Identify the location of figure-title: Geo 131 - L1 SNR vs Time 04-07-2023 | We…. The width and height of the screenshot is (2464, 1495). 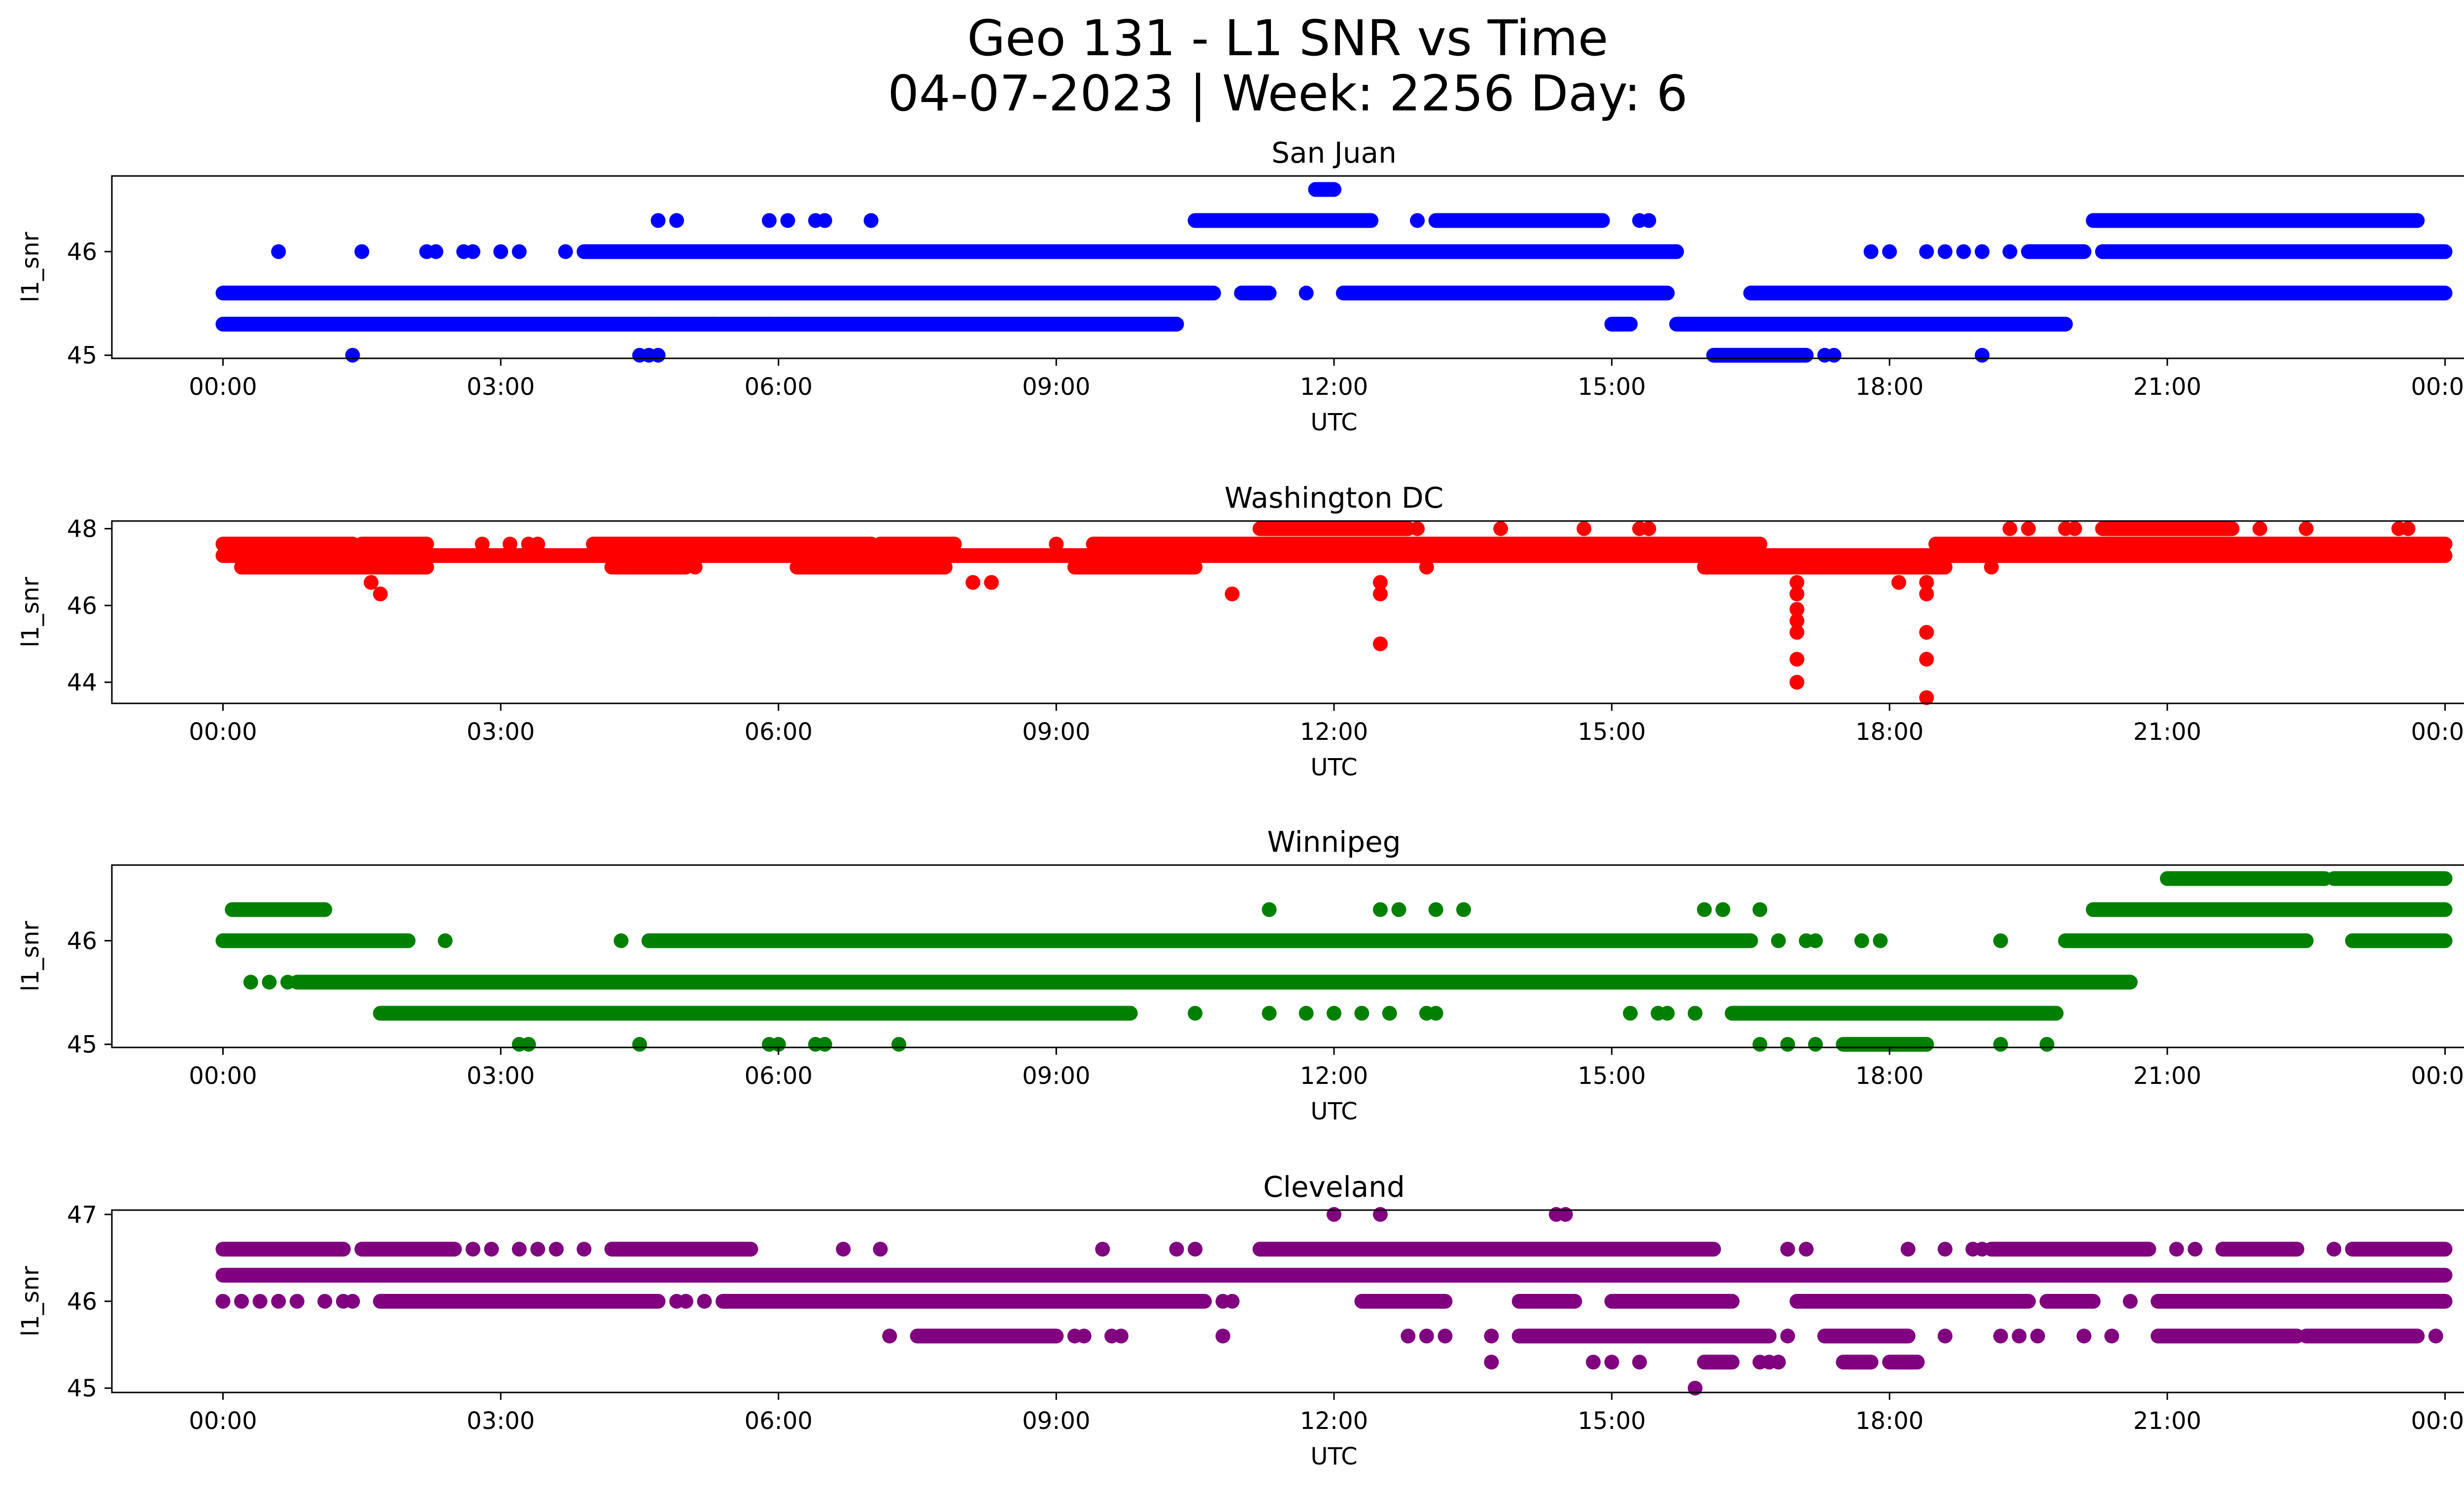
(1232, 66).